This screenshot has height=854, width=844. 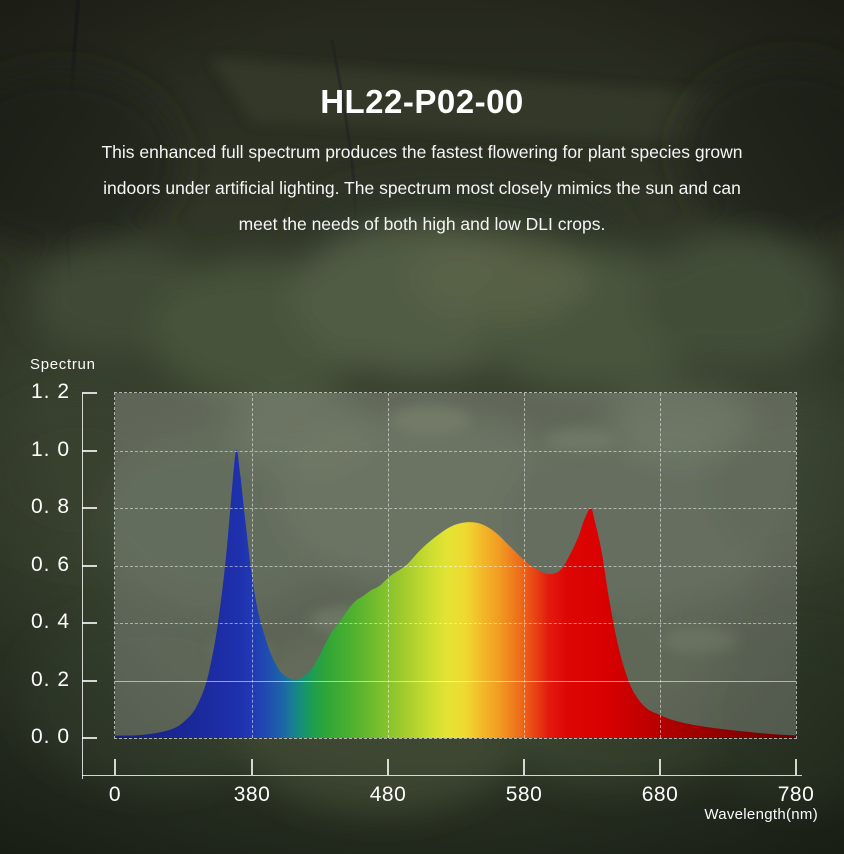 I want to click on x-tick-label-0: 0, so click(x=115, y=794).